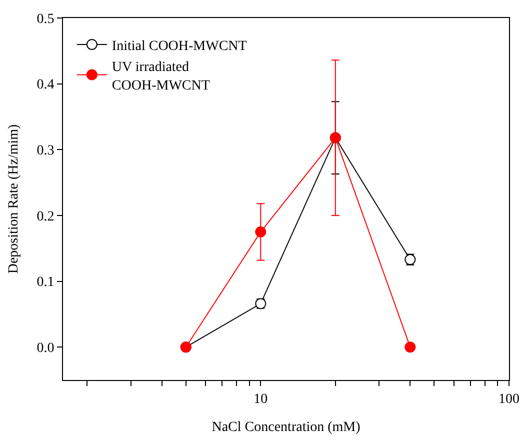 The height and width of the screenshot is (444, 532). What do you see at coordinates (286, 428) in the screenshot?
I see `x-axis-title: NaCl Concentration (mM)` at bounding box center [286, 428].